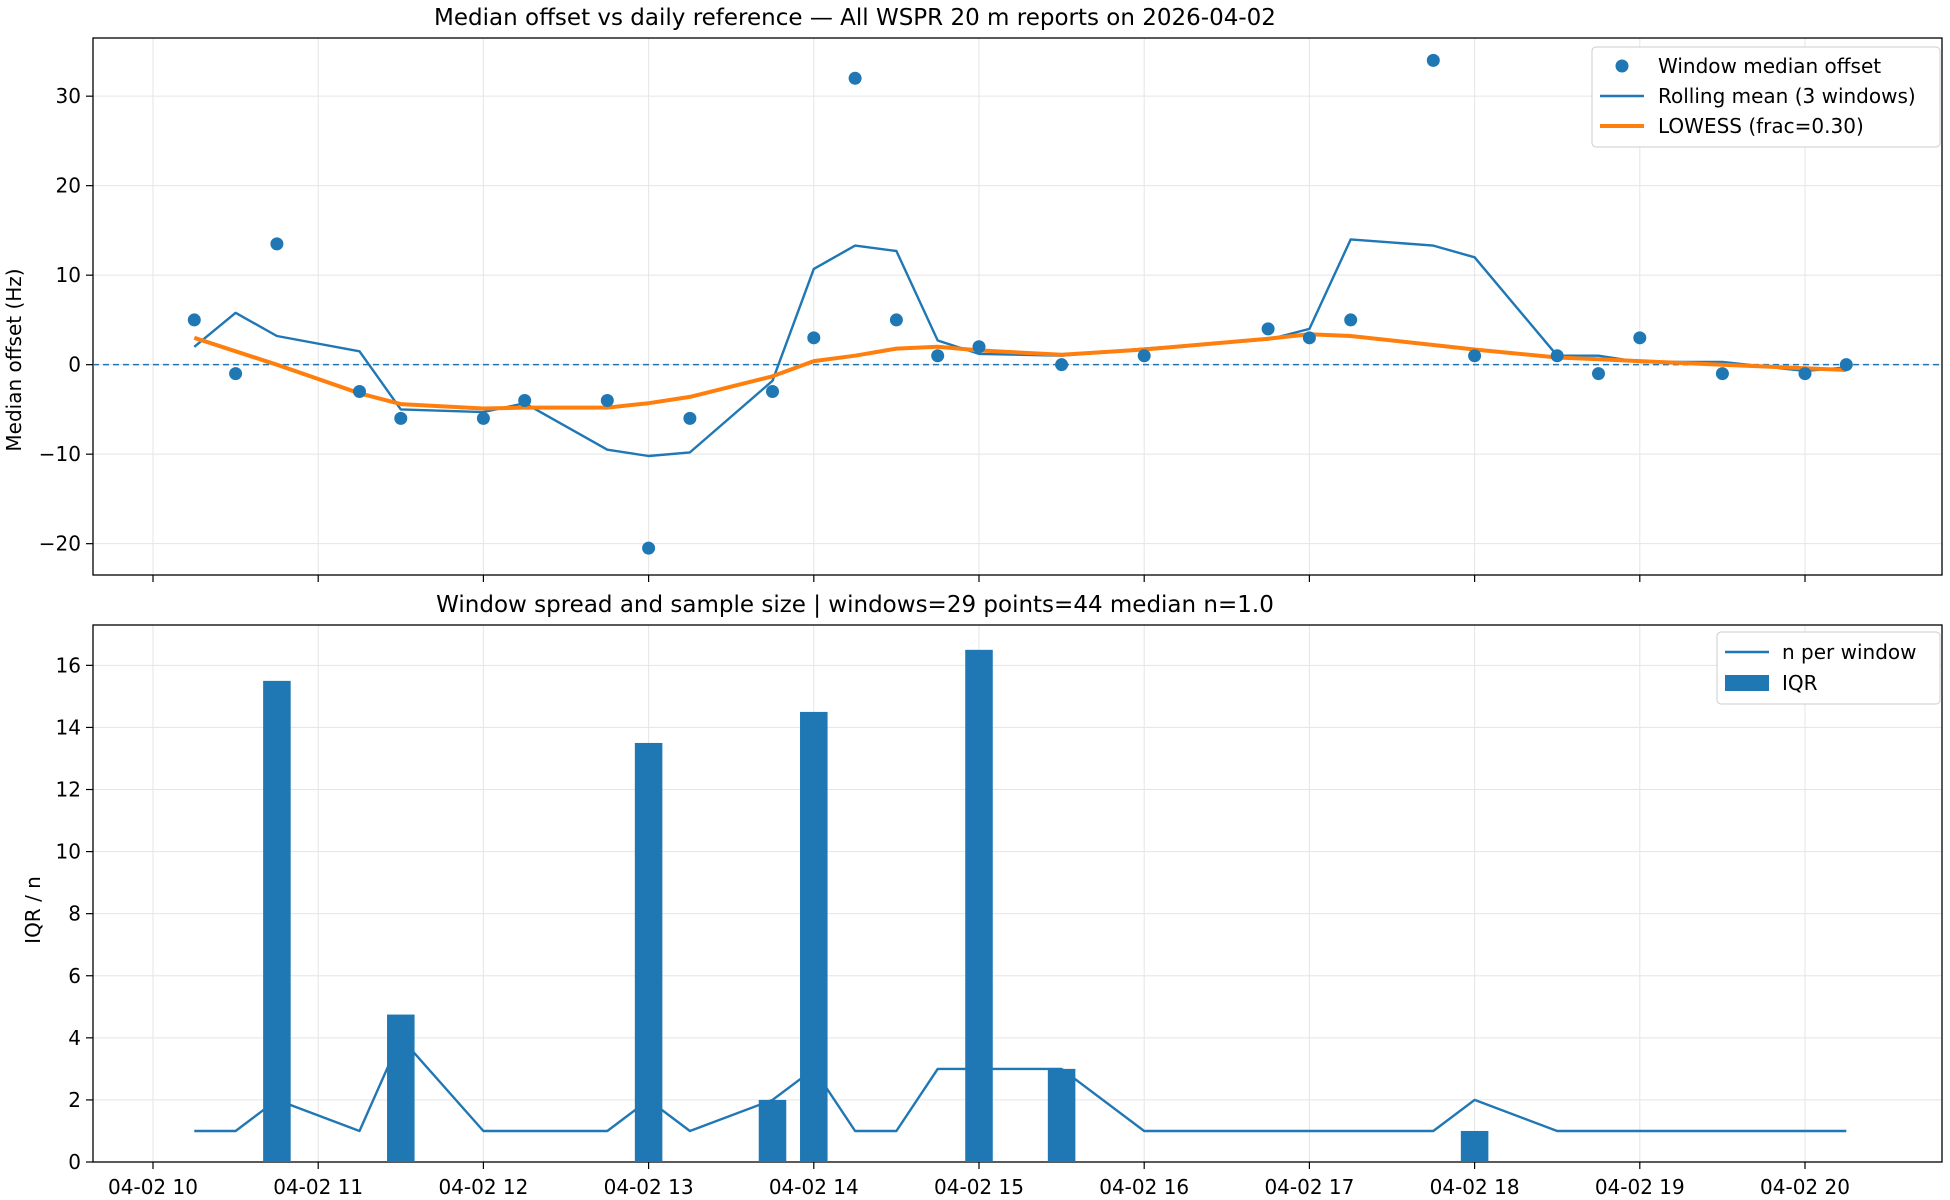 This screenshot has height=1200, width=1950. Describe the element at coordinates (74, 1038) in the screenshot. I see `bottom-ytick-label: 4` at that location.